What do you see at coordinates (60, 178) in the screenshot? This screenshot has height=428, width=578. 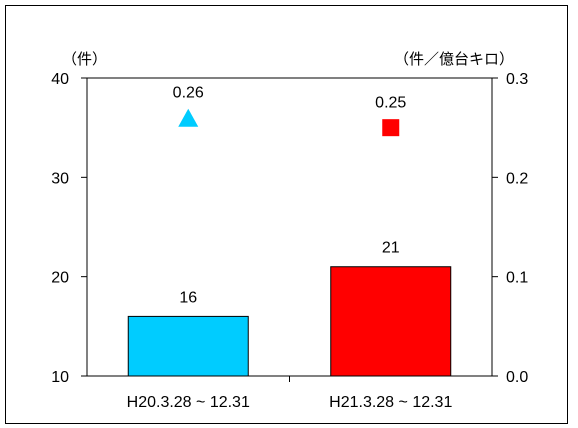 I see `left-axis-tick-label: 30` at bounding box center [60, 178].